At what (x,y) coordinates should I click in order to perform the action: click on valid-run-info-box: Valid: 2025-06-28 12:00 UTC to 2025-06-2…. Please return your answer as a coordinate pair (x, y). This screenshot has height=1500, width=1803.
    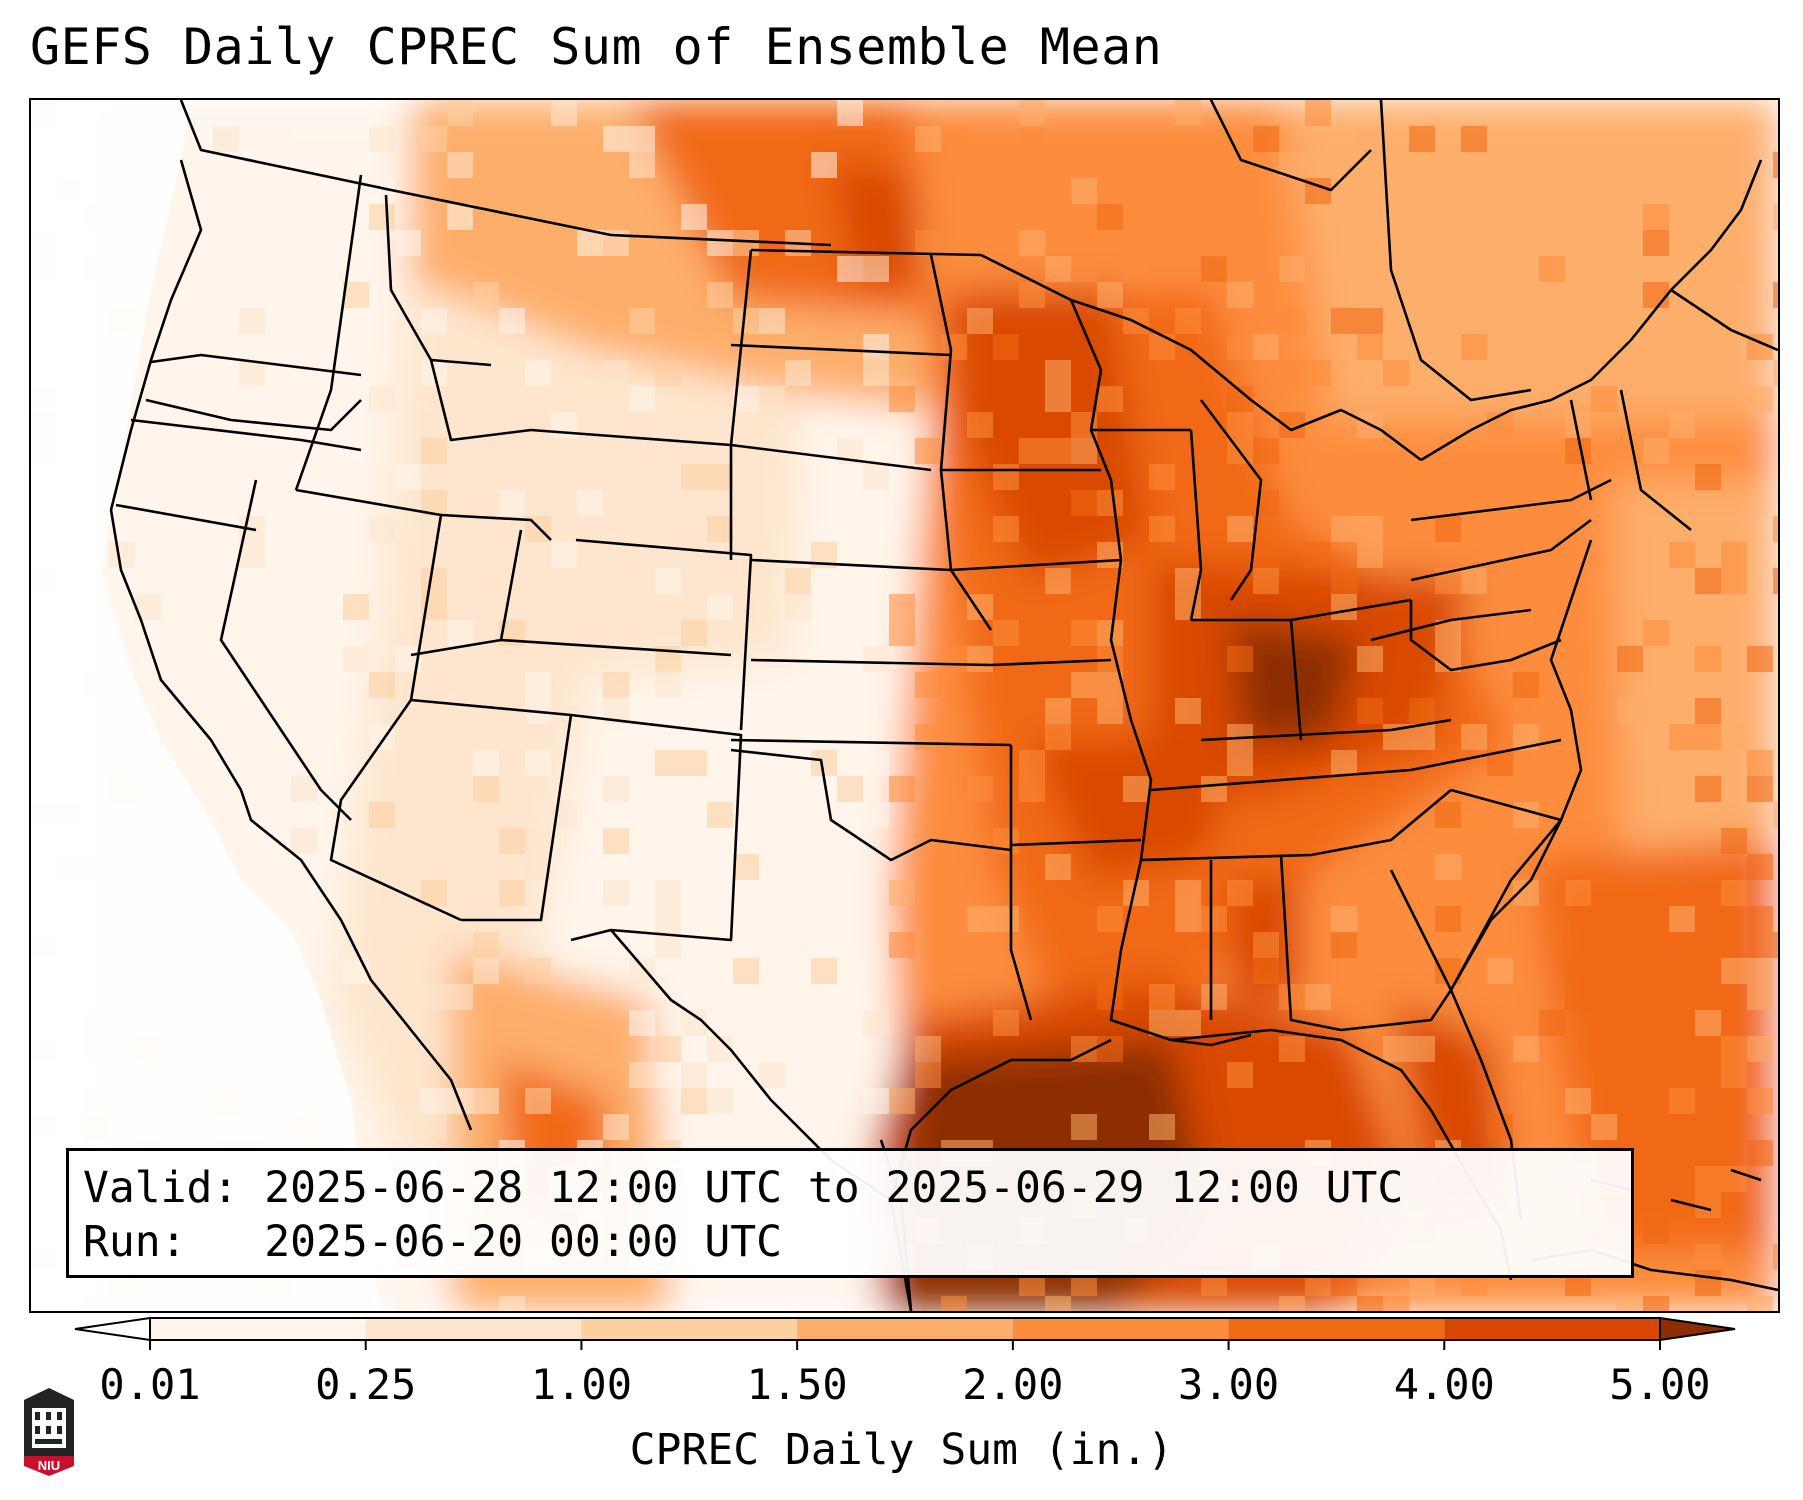
    Looking at the image, I should click on (850, 1213).